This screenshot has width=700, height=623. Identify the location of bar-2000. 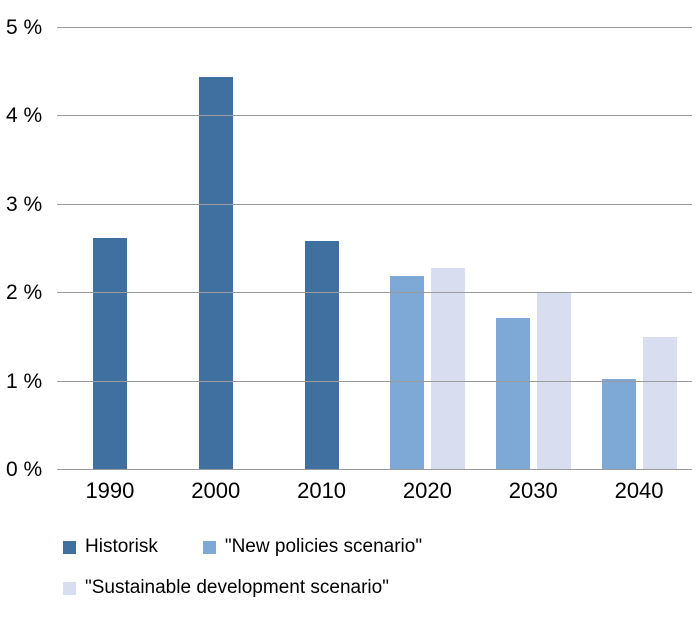
(215, 273).